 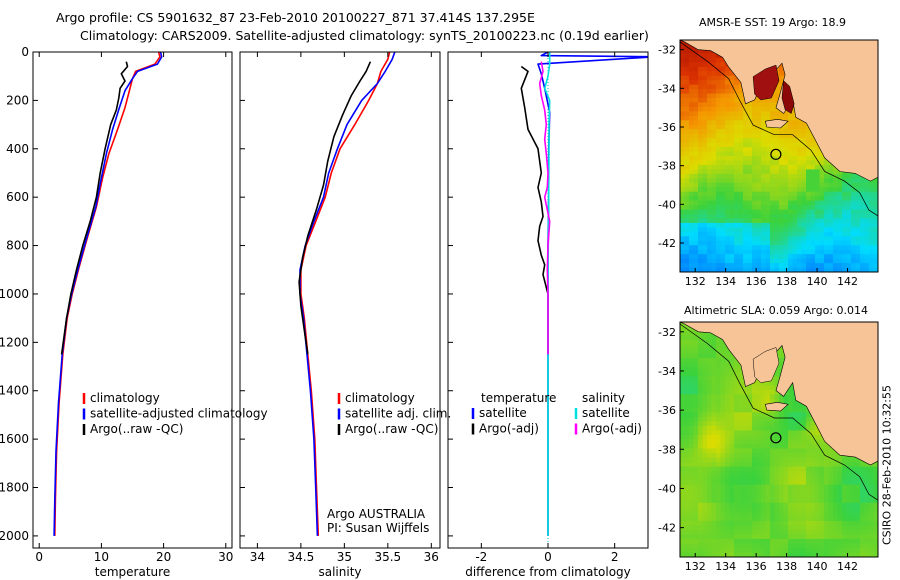 I want to click on map-y-tick-label: -42, so click(x=667, y=528).